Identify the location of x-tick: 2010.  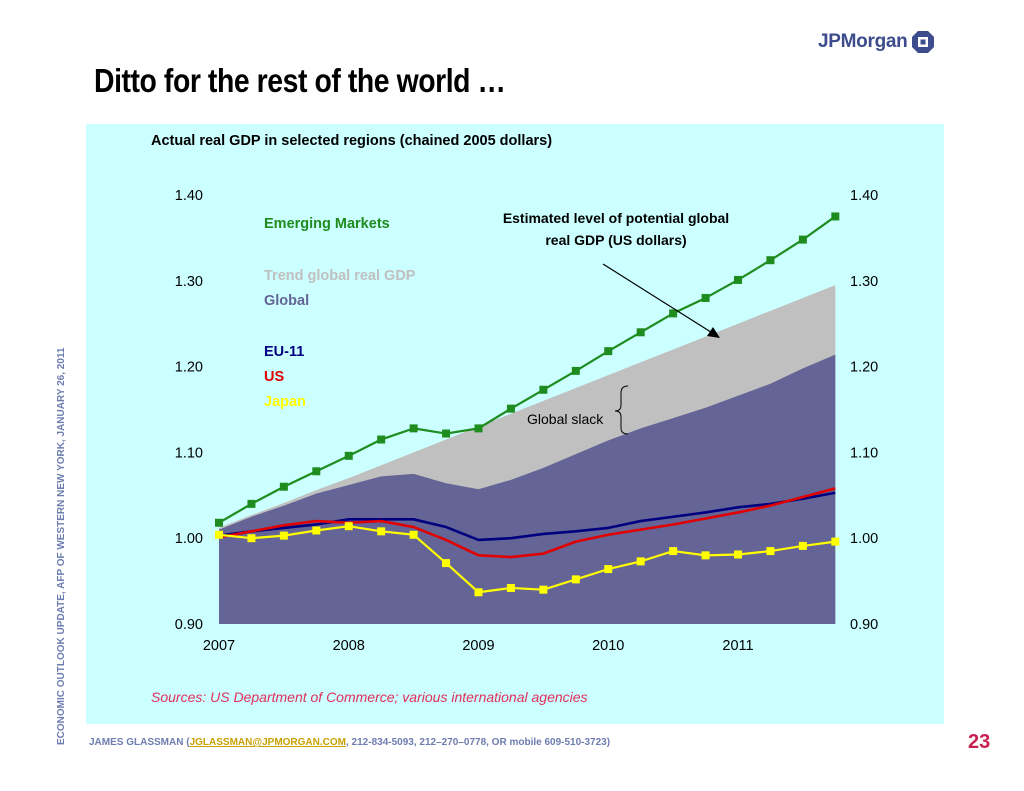
(608, 646).